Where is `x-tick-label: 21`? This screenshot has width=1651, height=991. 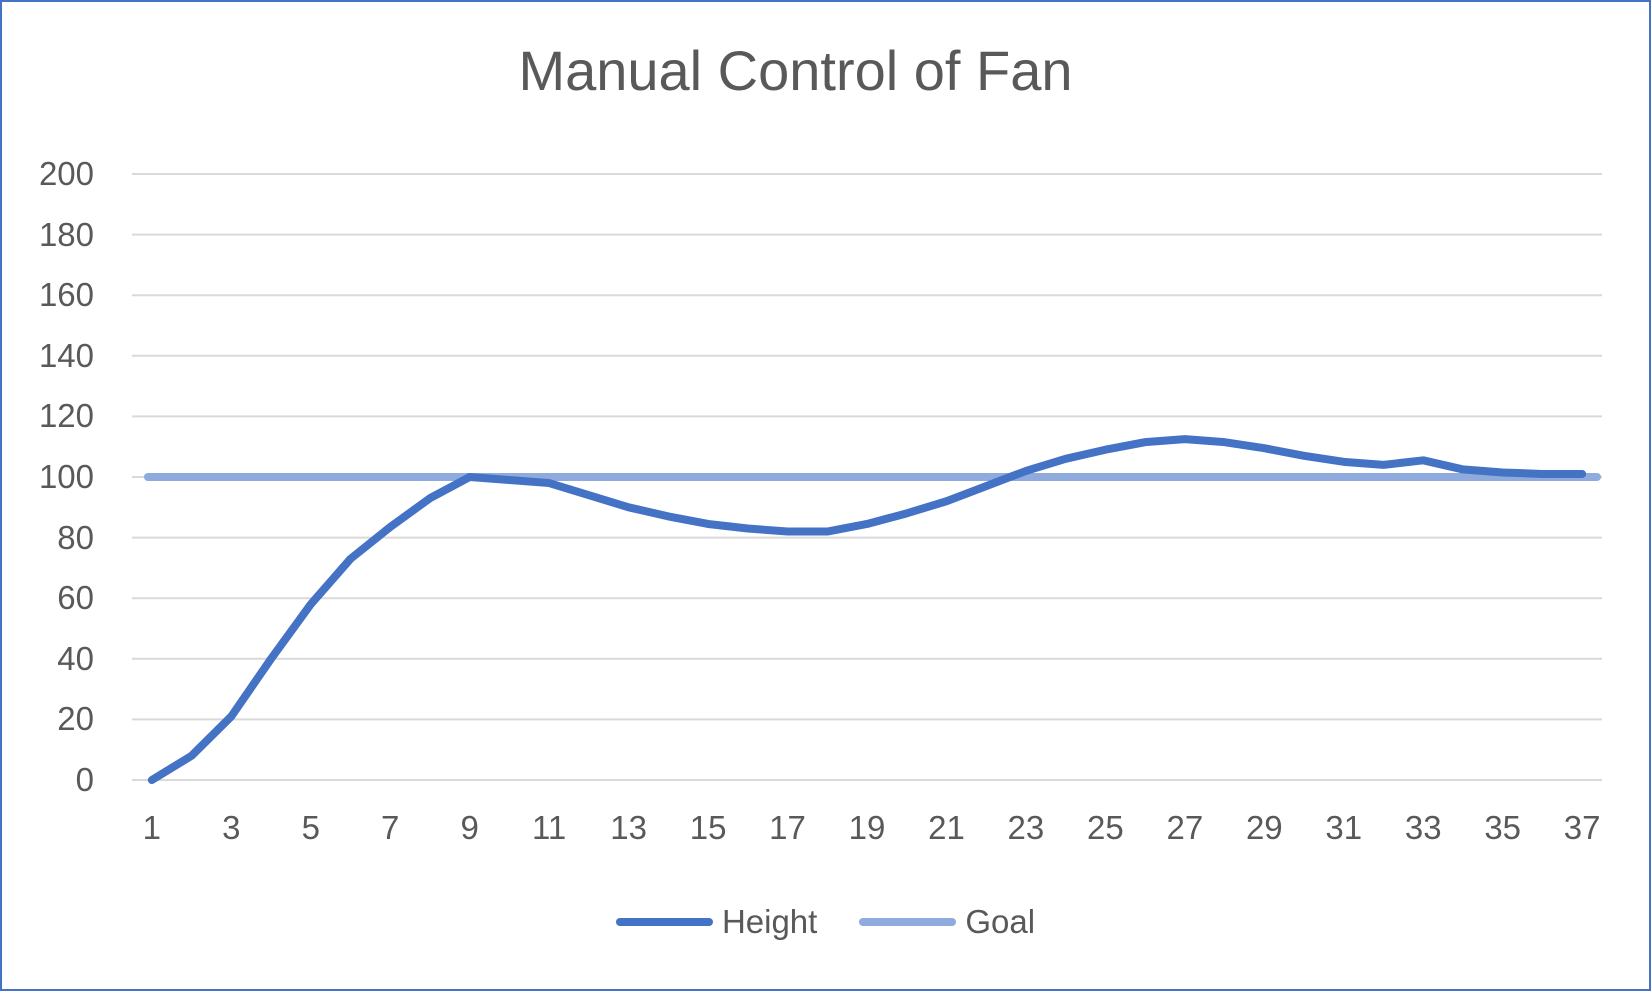 x-tick-label: 21 is located at coordinates (946, 827).